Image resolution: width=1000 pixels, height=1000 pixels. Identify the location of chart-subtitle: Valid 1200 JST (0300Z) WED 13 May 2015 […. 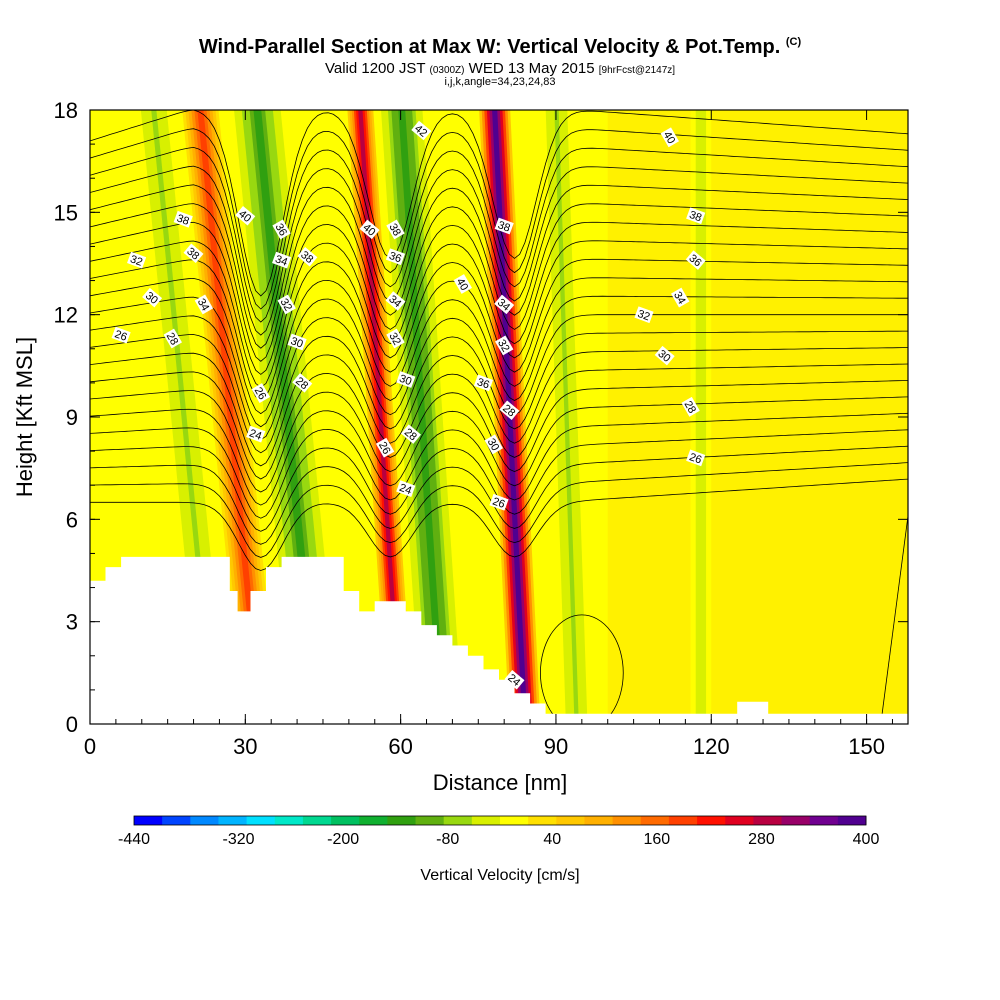
(500, 68).